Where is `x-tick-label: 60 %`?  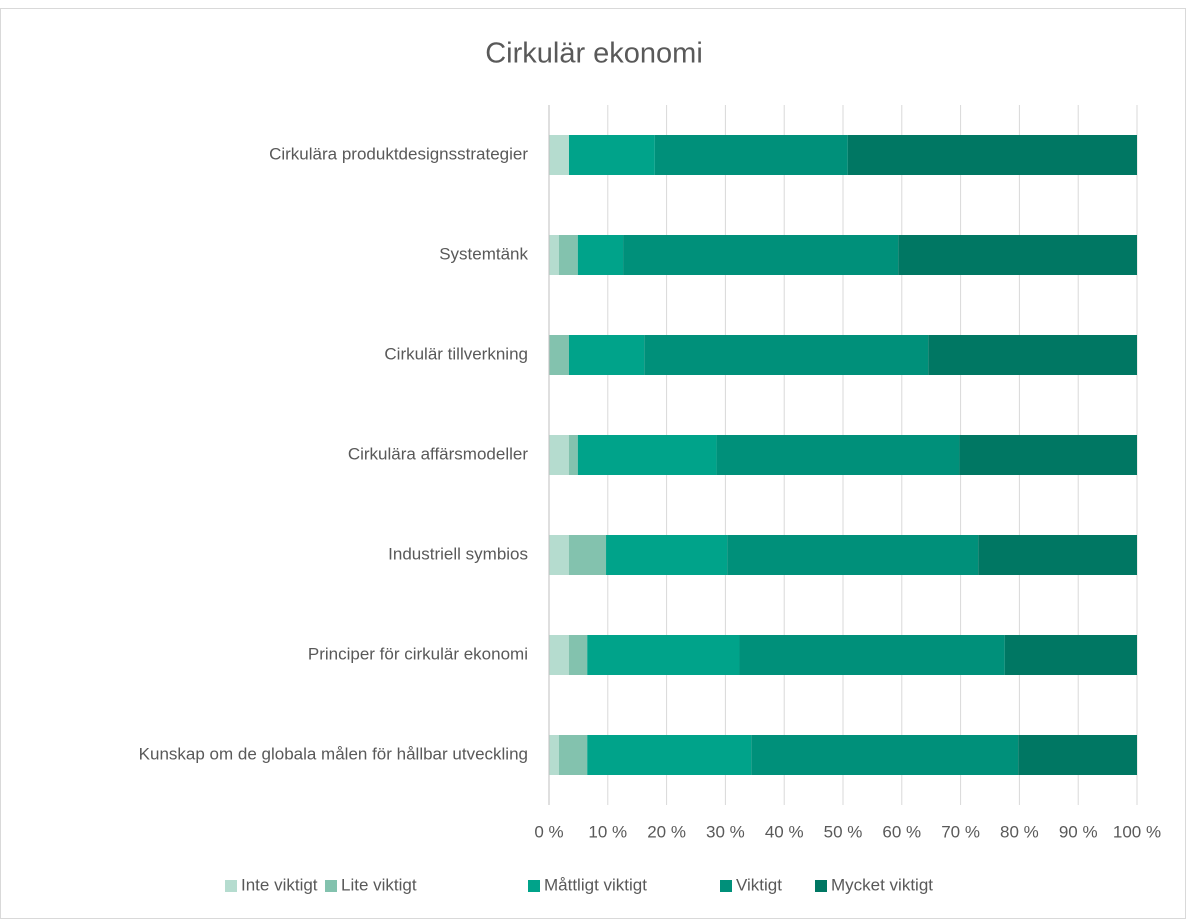 x-tick-label: 60 % is located at coordinates (901, 831).